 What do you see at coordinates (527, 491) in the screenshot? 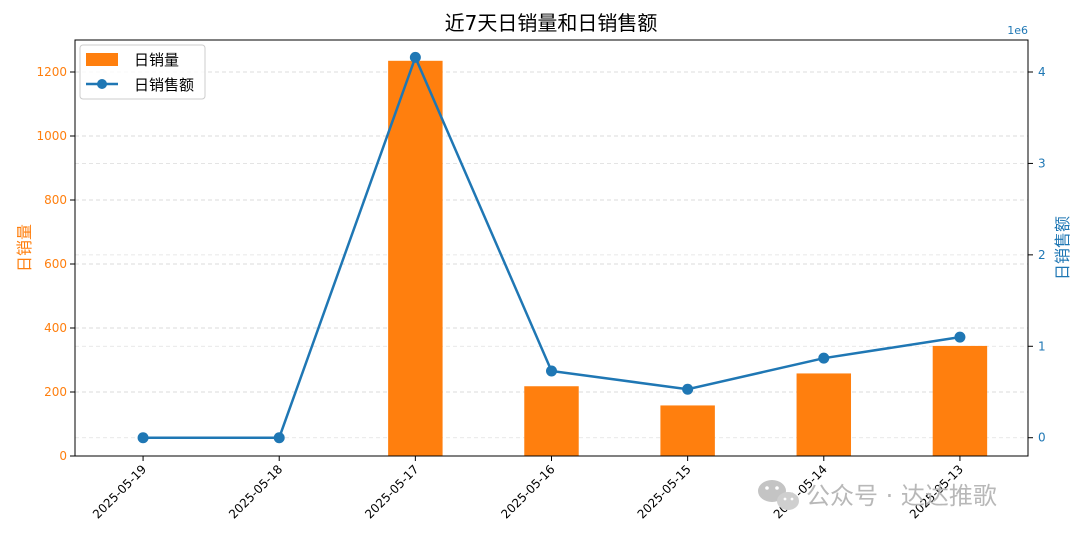
I see `x-tick-label: 2025-05-16` at bounding box center [527, 491].